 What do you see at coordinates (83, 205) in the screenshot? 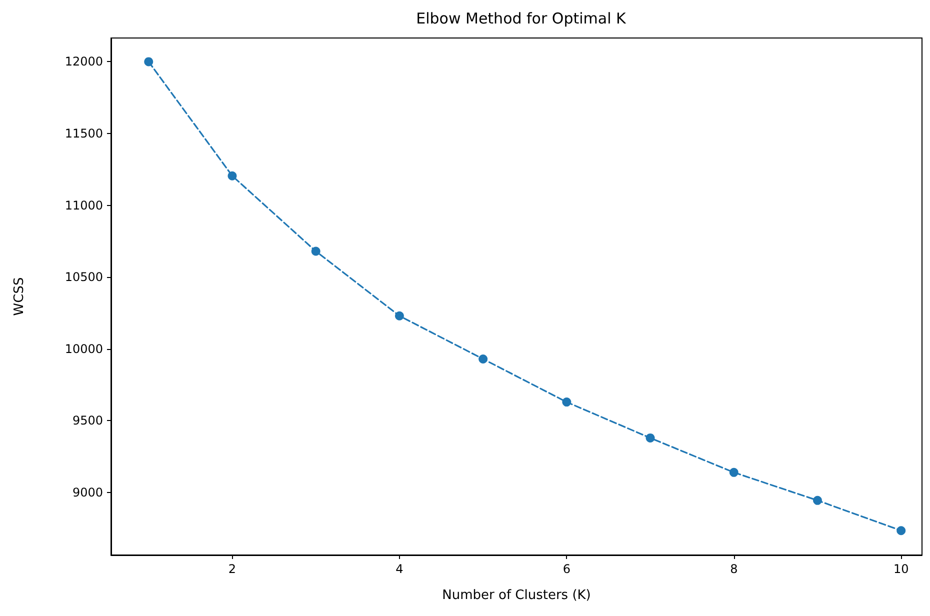
I see `y-tick-label: 11000` at bounding box center [83, 205].